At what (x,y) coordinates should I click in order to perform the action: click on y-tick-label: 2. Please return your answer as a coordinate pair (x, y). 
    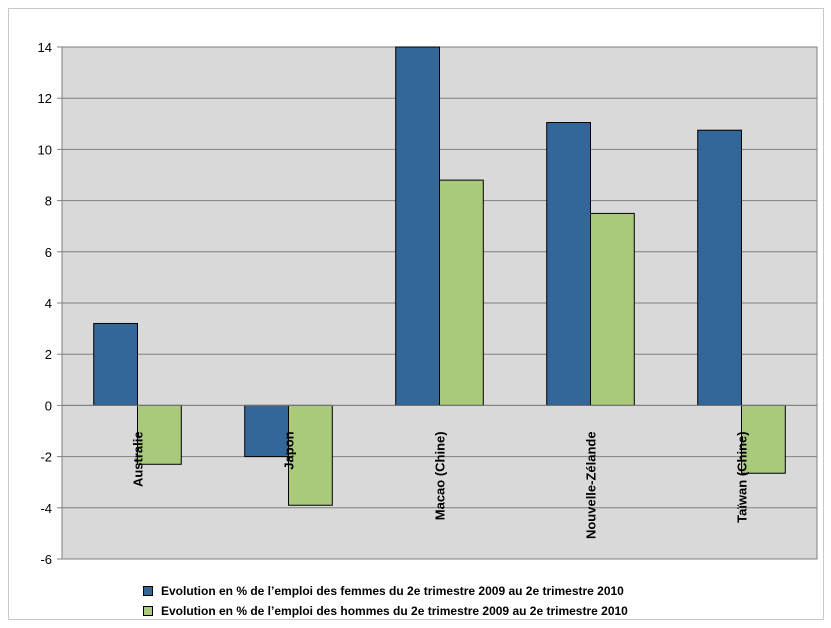
    Looking at the image, I should click on (48, 354).